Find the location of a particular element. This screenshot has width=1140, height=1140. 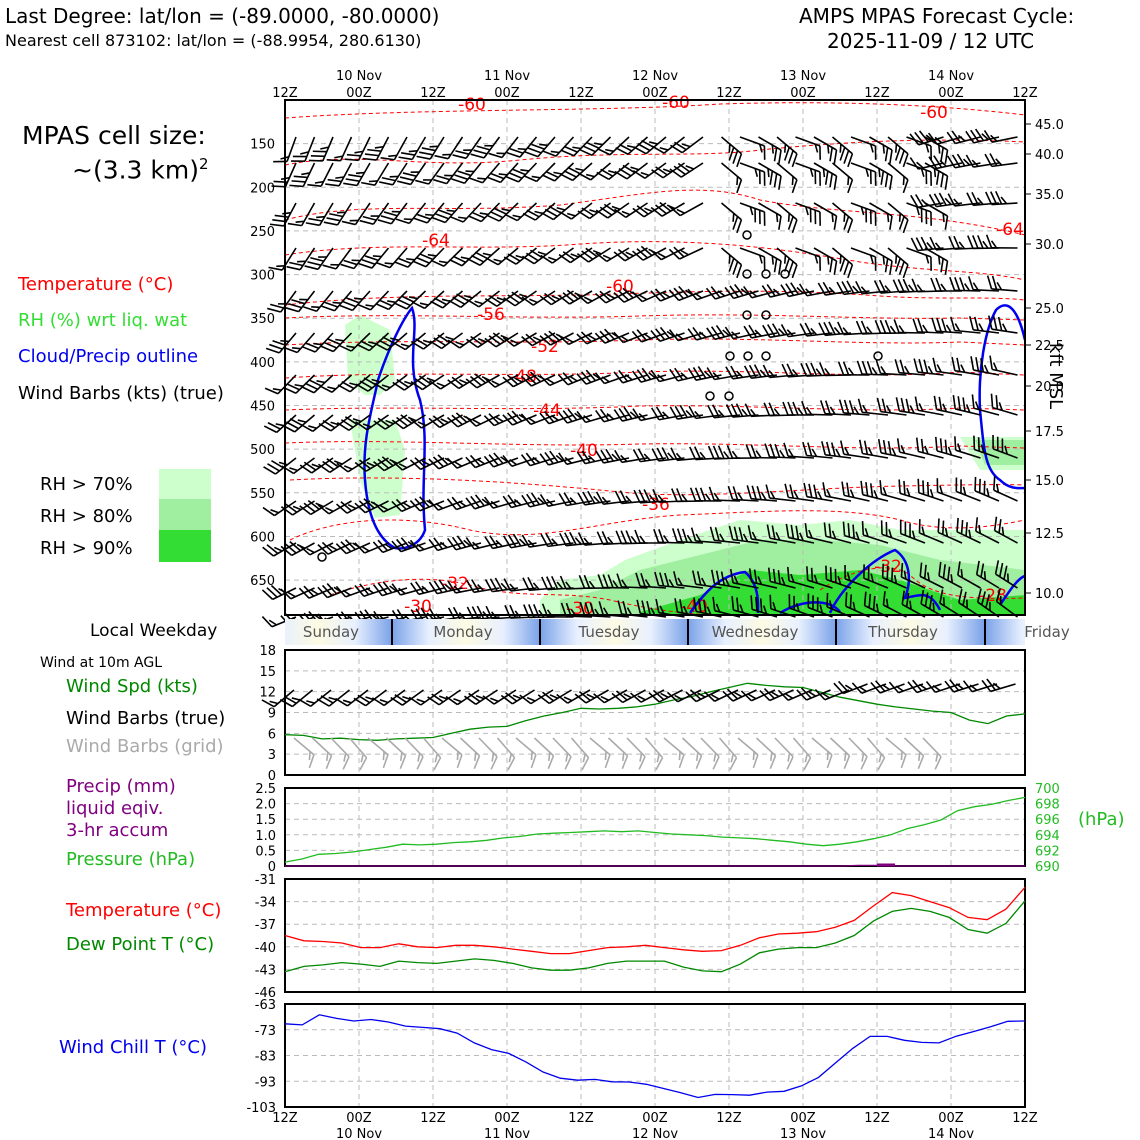

time-tick-label-bottom: 12Z is located at coordinates (729, 1118).